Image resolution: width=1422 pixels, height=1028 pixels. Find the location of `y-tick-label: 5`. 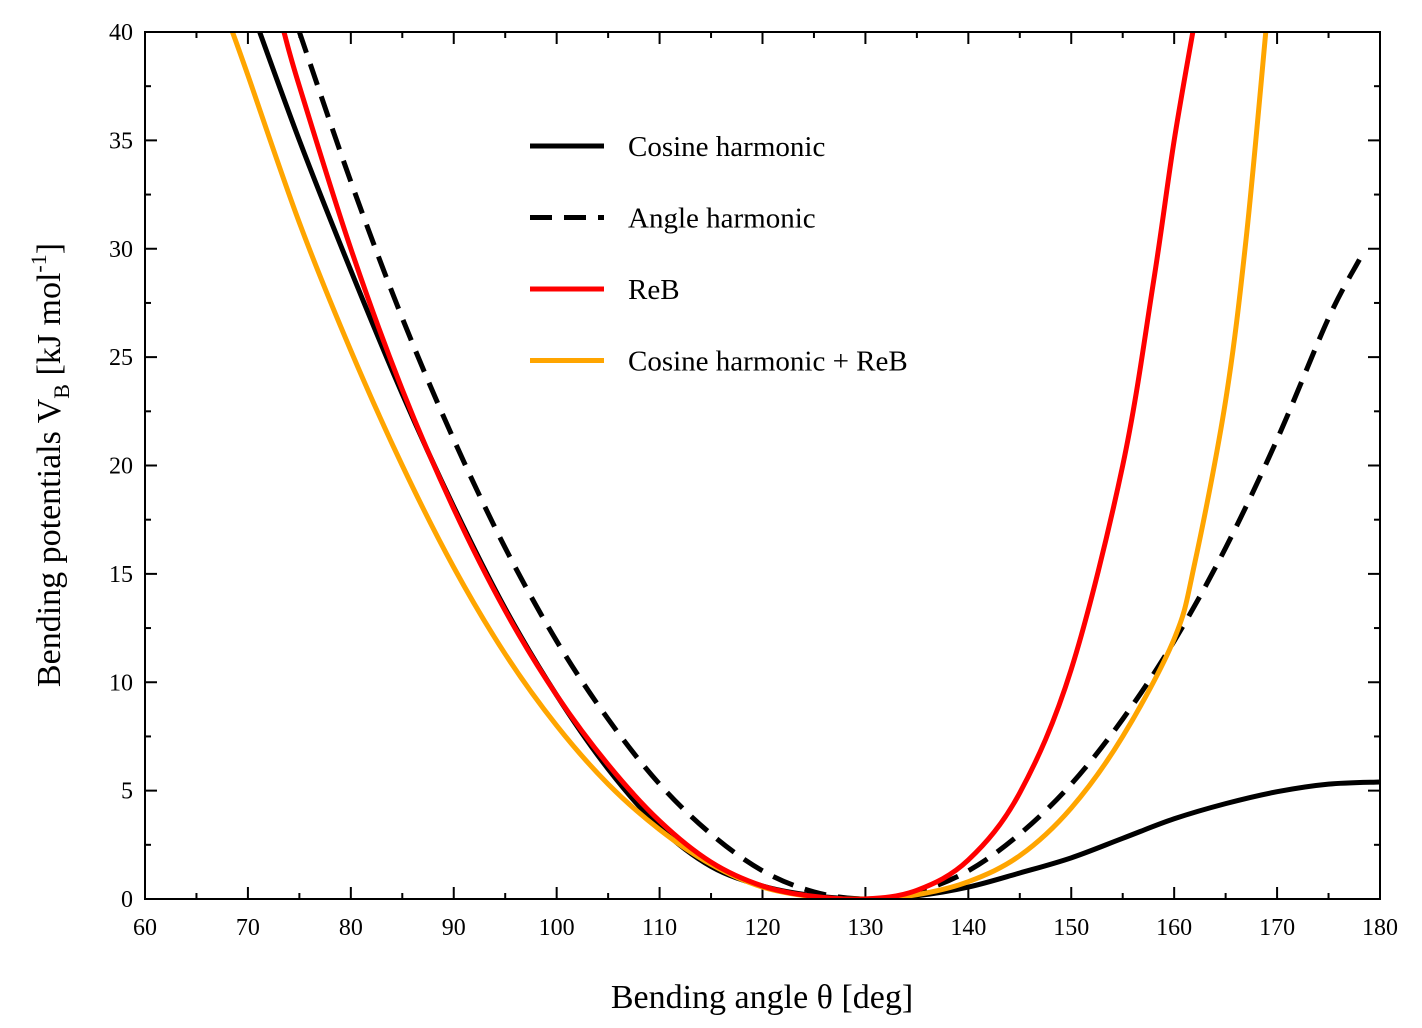

y-tick-label: 5 is located at coordinates (127, 792).